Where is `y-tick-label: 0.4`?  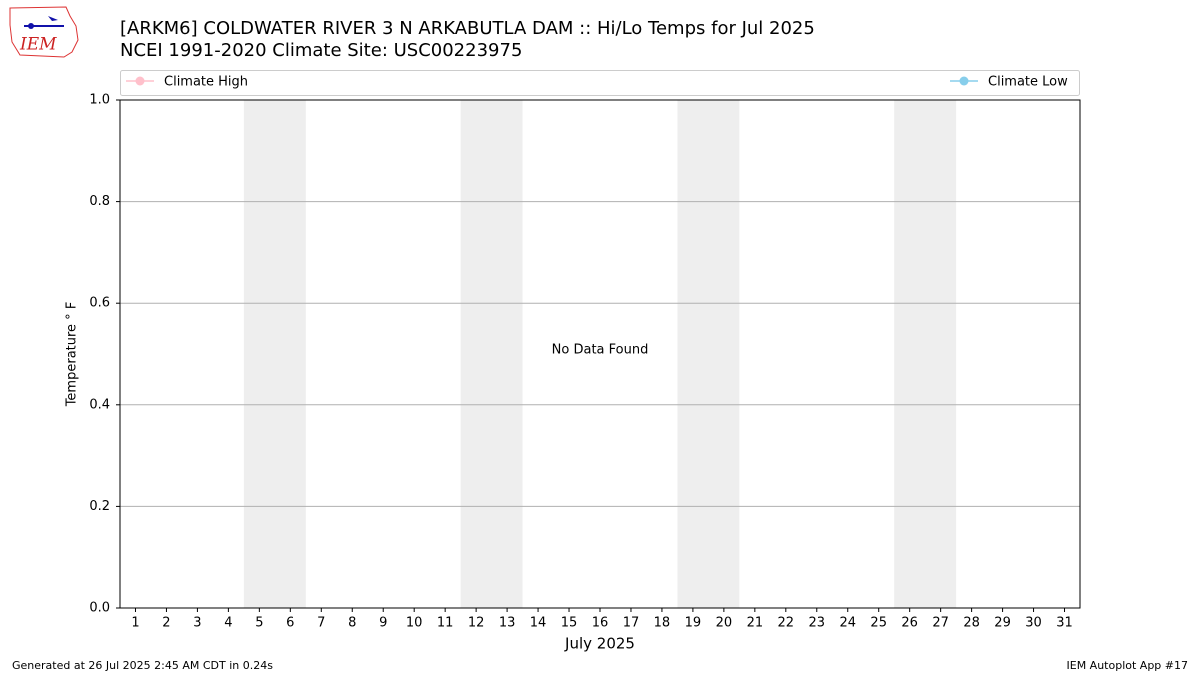
y-tick-label: 0.4 is located at coordinates (99, 404).